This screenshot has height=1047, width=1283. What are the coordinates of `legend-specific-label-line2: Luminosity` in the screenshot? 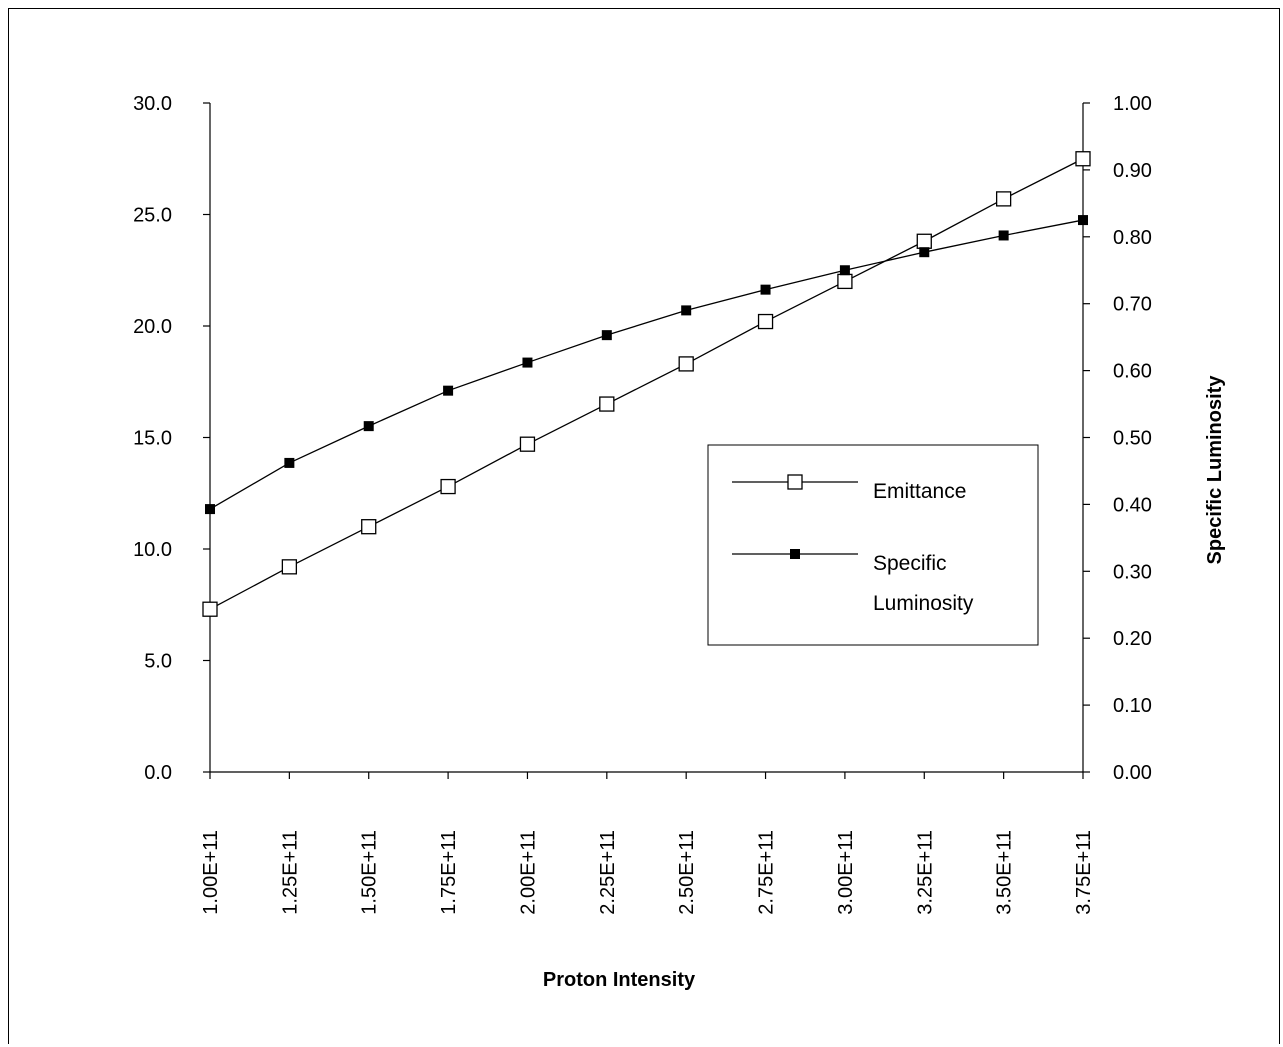 It's located at (923, 603).